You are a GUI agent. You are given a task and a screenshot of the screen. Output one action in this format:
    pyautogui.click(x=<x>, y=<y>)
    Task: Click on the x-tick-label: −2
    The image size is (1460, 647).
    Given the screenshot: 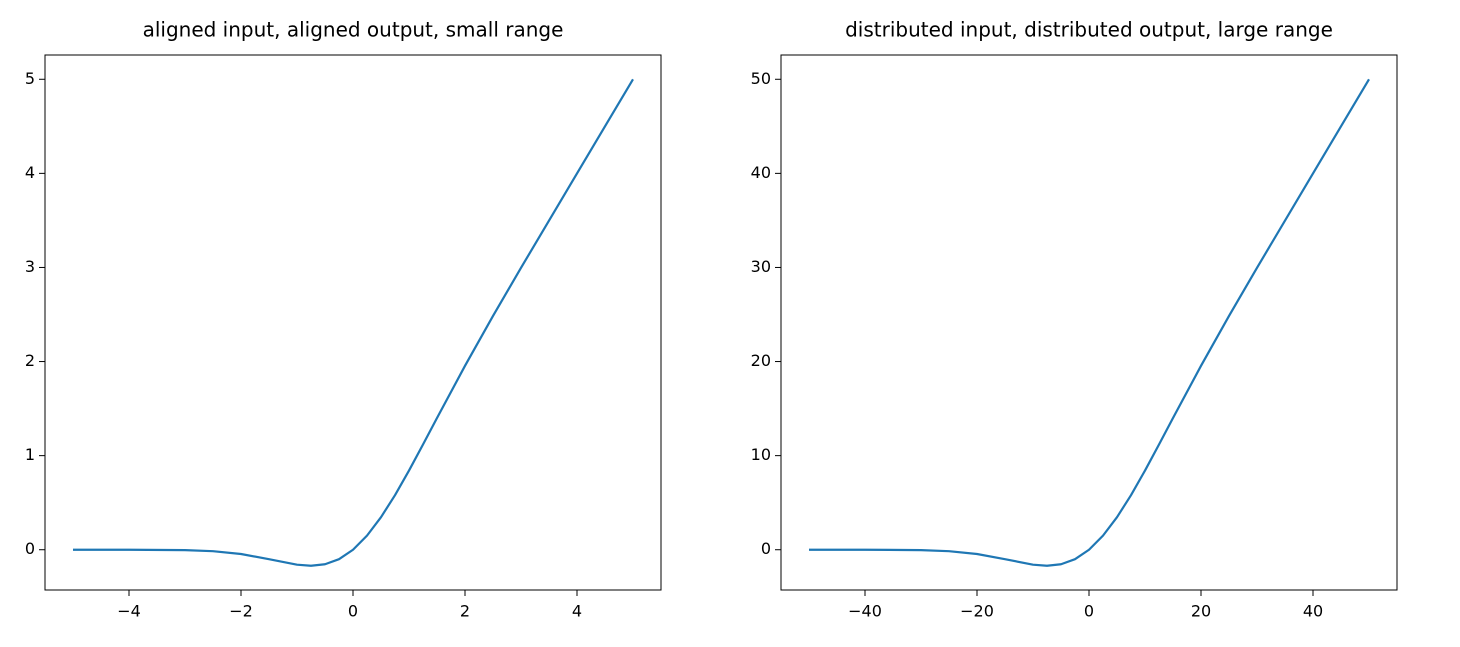 What is the action you would take?
    pyautogui.click(x=241, y=611)
    